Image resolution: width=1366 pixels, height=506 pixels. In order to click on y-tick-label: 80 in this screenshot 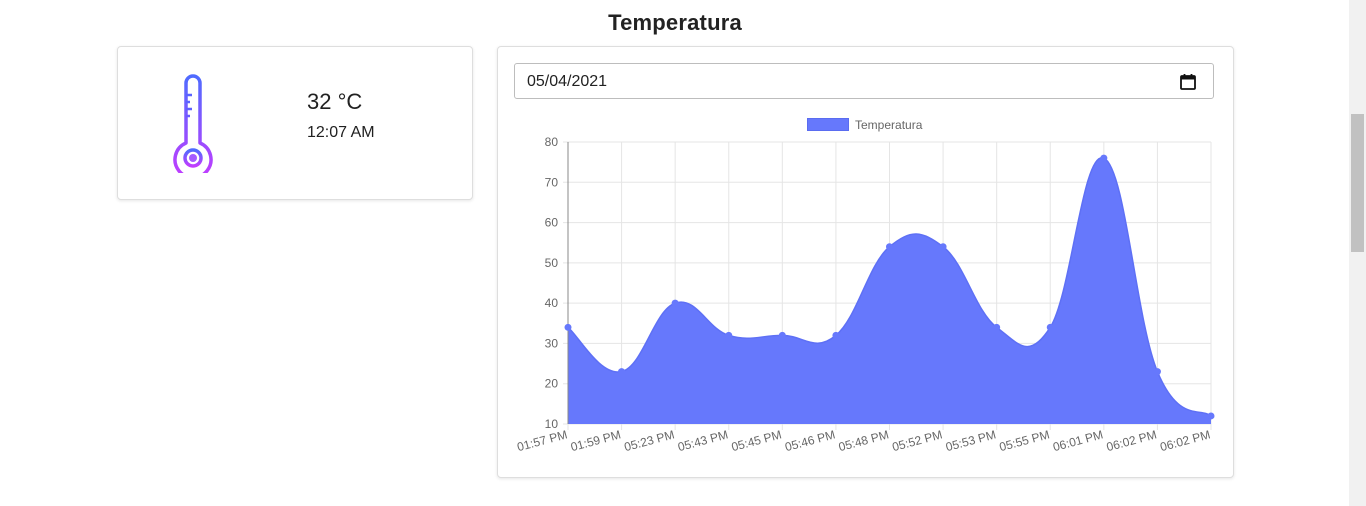, I will do `click(552, 142)`.